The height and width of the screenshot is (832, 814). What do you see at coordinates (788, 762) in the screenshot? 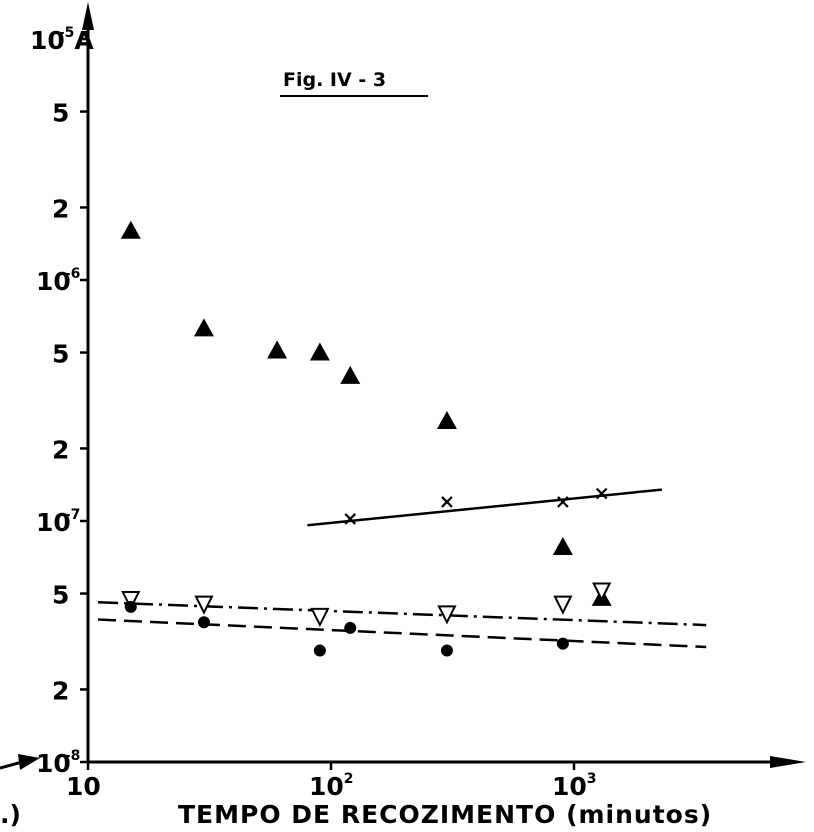
I see `x-axis-arrow` at bounding box center [788, 762].